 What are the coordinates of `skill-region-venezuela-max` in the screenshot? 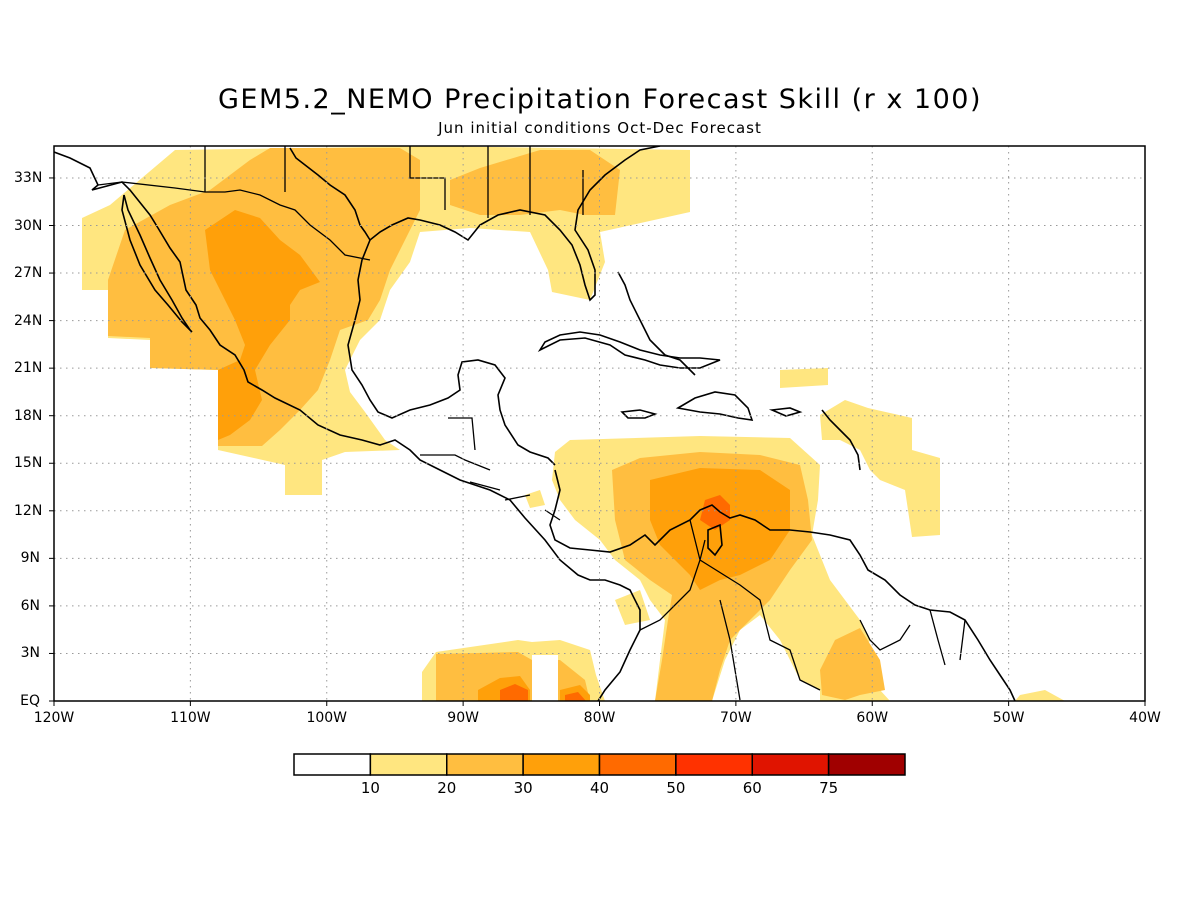 It's located at (715, 512).